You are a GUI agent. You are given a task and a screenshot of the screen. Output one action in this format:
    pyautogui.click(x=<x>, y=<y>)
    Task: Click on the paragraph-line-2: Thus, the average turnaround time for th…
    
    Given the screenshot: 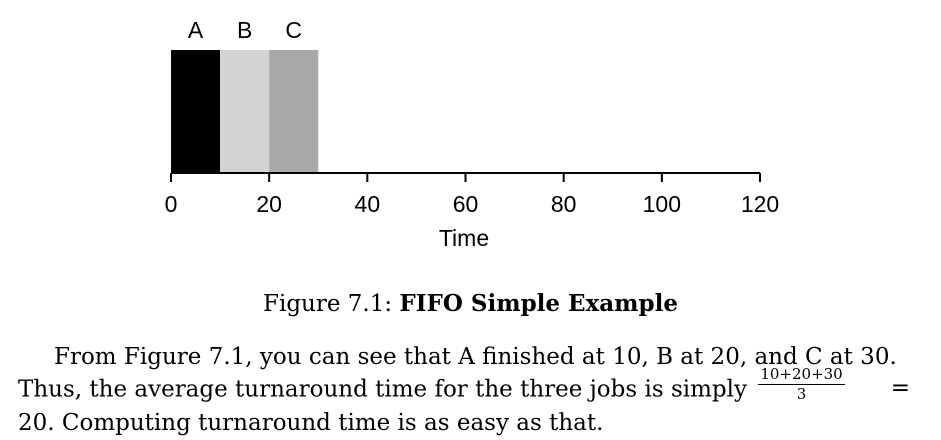 What is the action you would take?
    pyautogui.click(x=473, y=387)
    